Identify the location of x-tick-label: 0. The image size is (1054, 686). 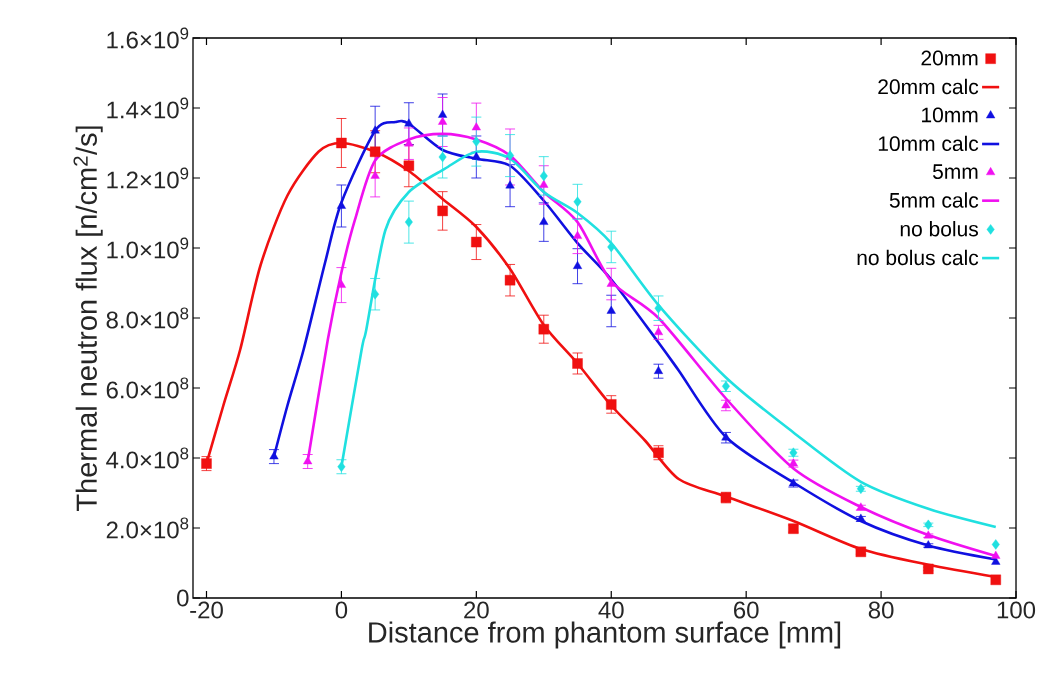
(341, 610).